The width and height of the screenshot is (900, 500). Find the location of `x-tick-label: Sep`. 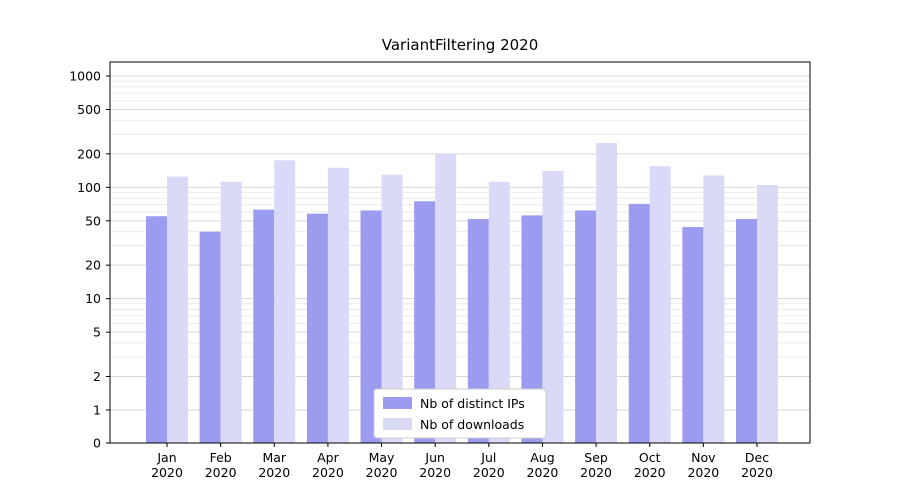

x-tick-label: Sep is located at coordinates (596, 457).